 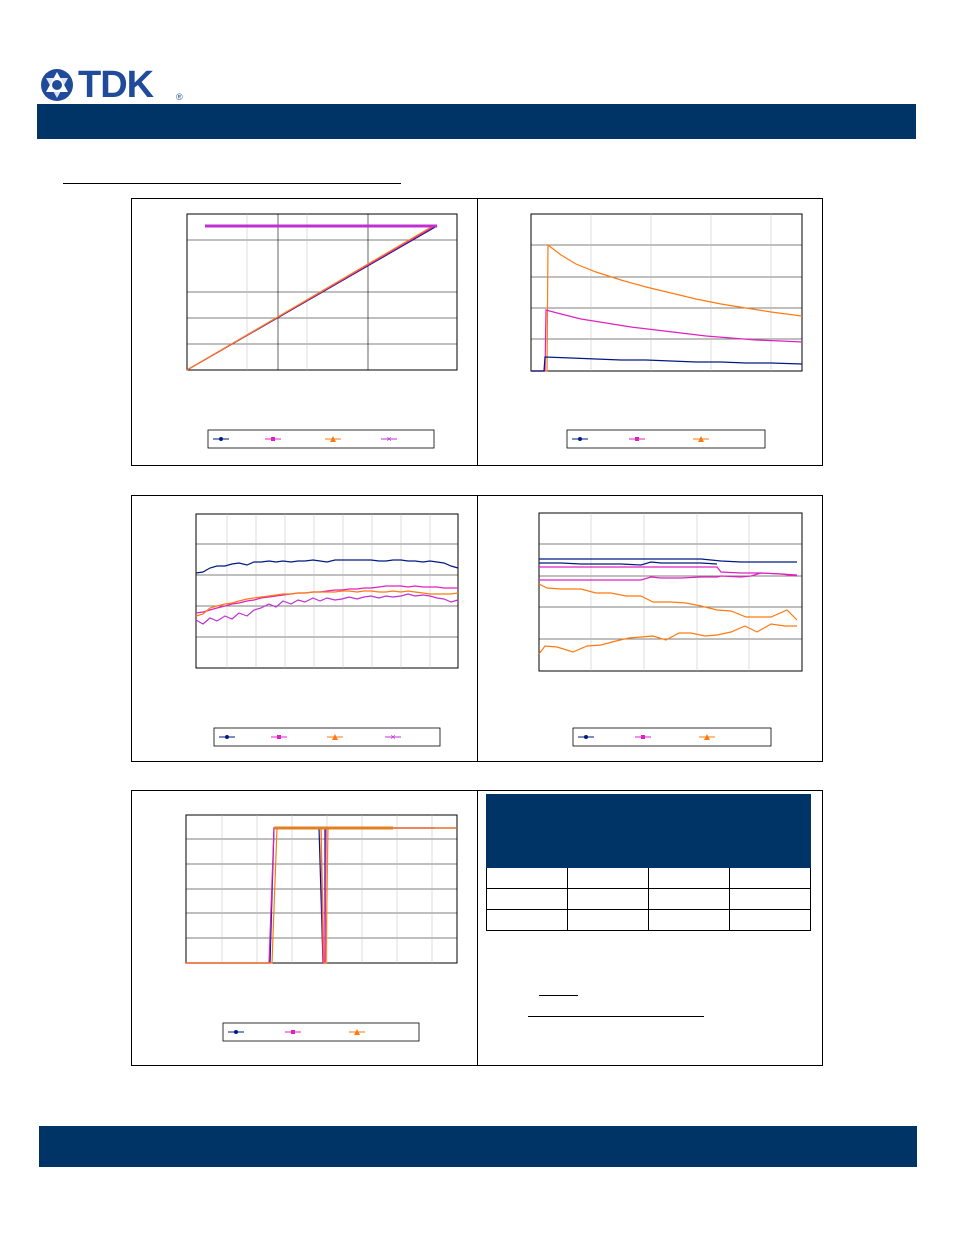 I want to click on chart-3-plot-frame, so click(x=327, y=591).